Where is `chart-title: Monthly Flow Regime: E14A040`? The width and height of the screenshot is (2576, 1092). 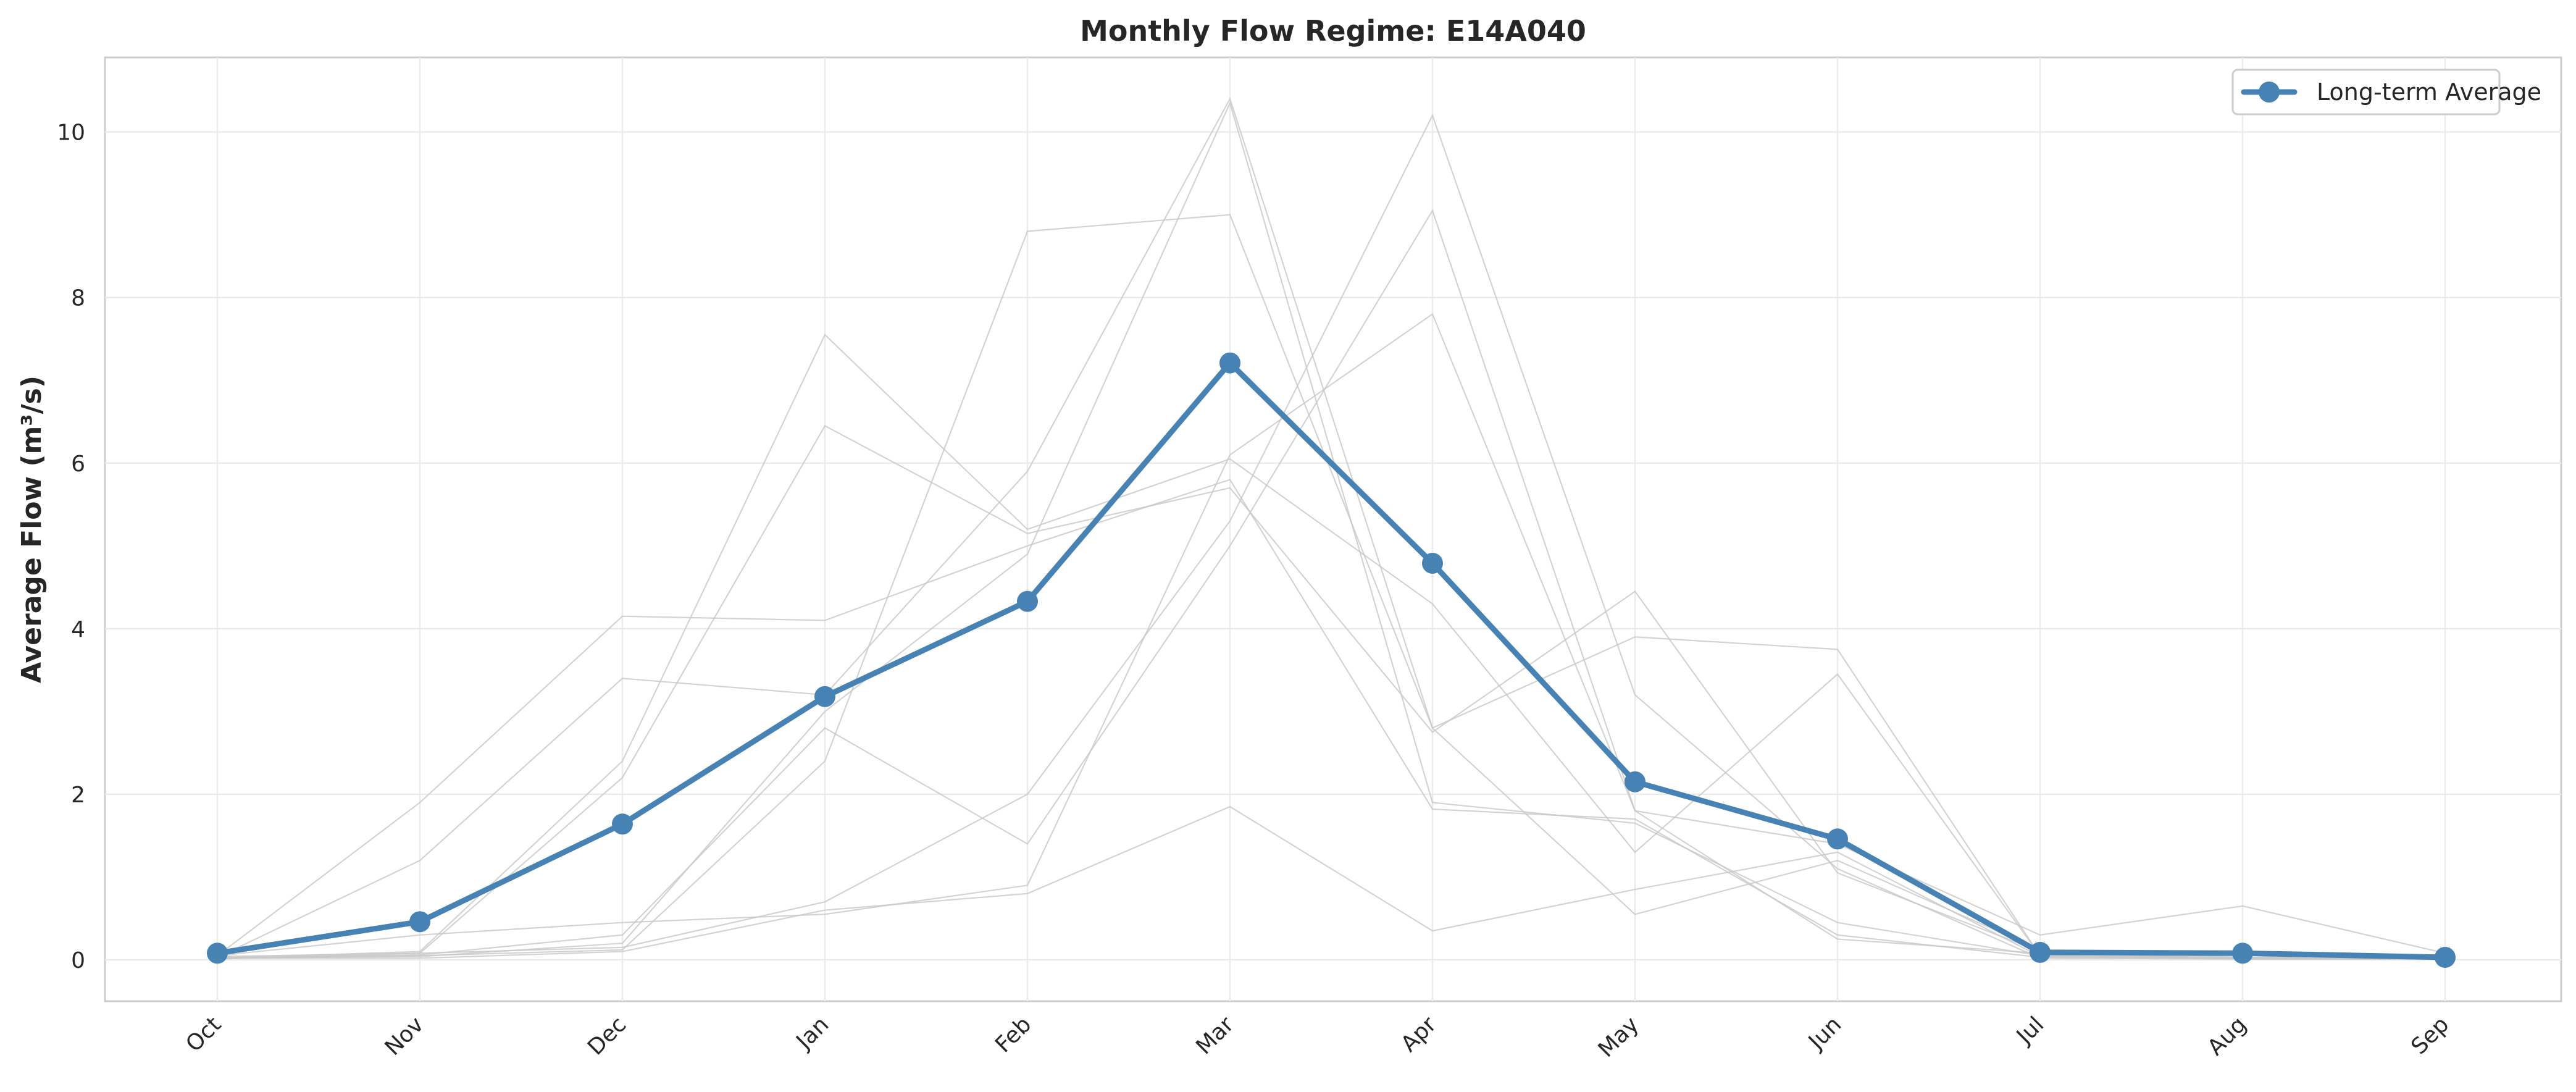 chart-title: Monthly Flow Regime: E14A040 is located at coordinates (1333, 31).